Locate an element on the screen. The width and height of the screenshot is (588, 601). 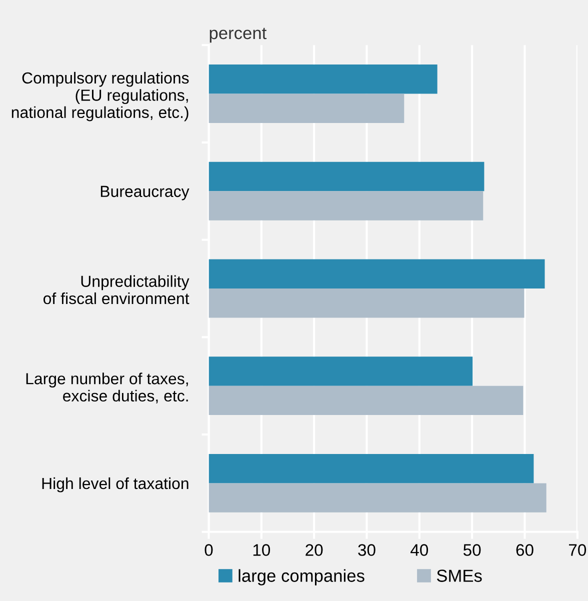
x-tick-label: 70 is located at coordinates (577, 550).